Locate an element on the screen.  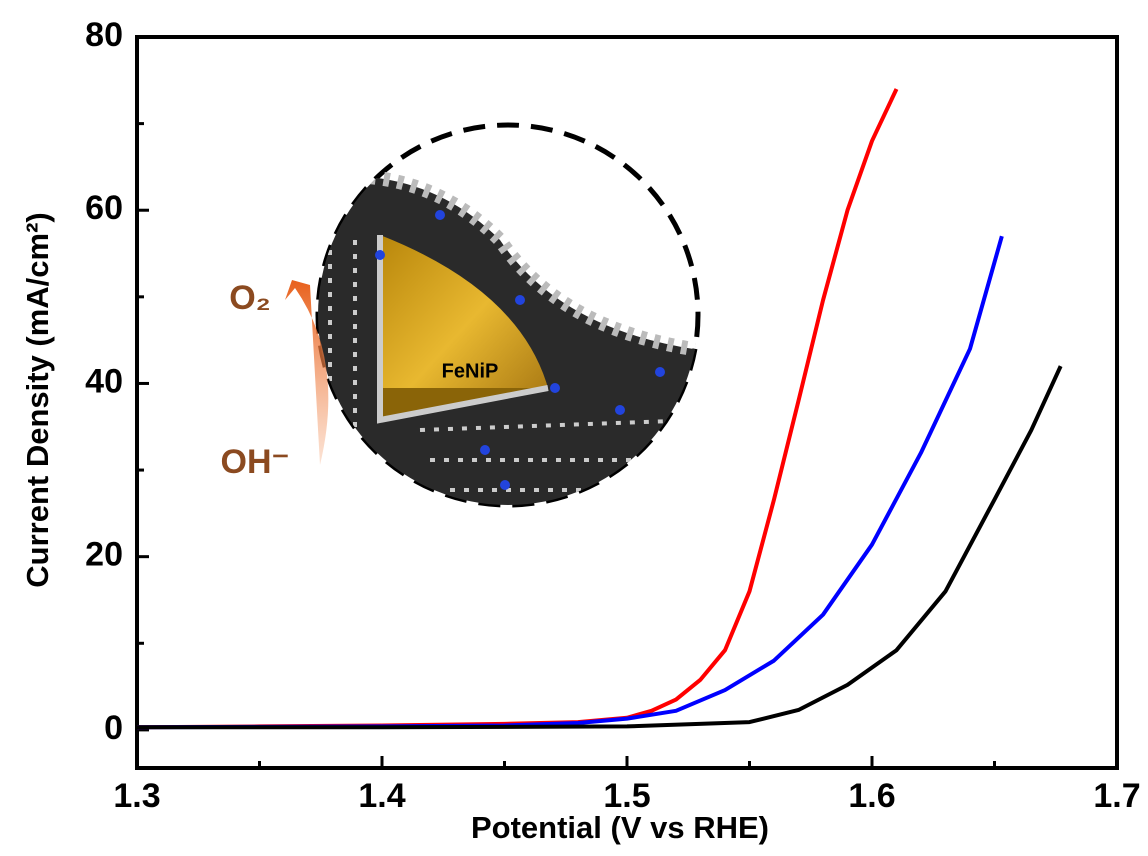
x-tick-label: 1.5 is located at coordinates (626, 796).